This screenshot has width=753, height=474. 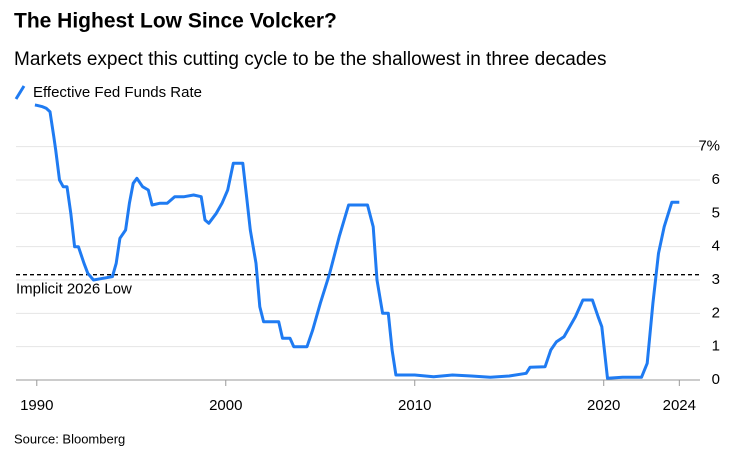 What do you see at coordinates (716, 279) in the screenshot?
I see `y-tick-label: 3` at bounding box center [716, 279].